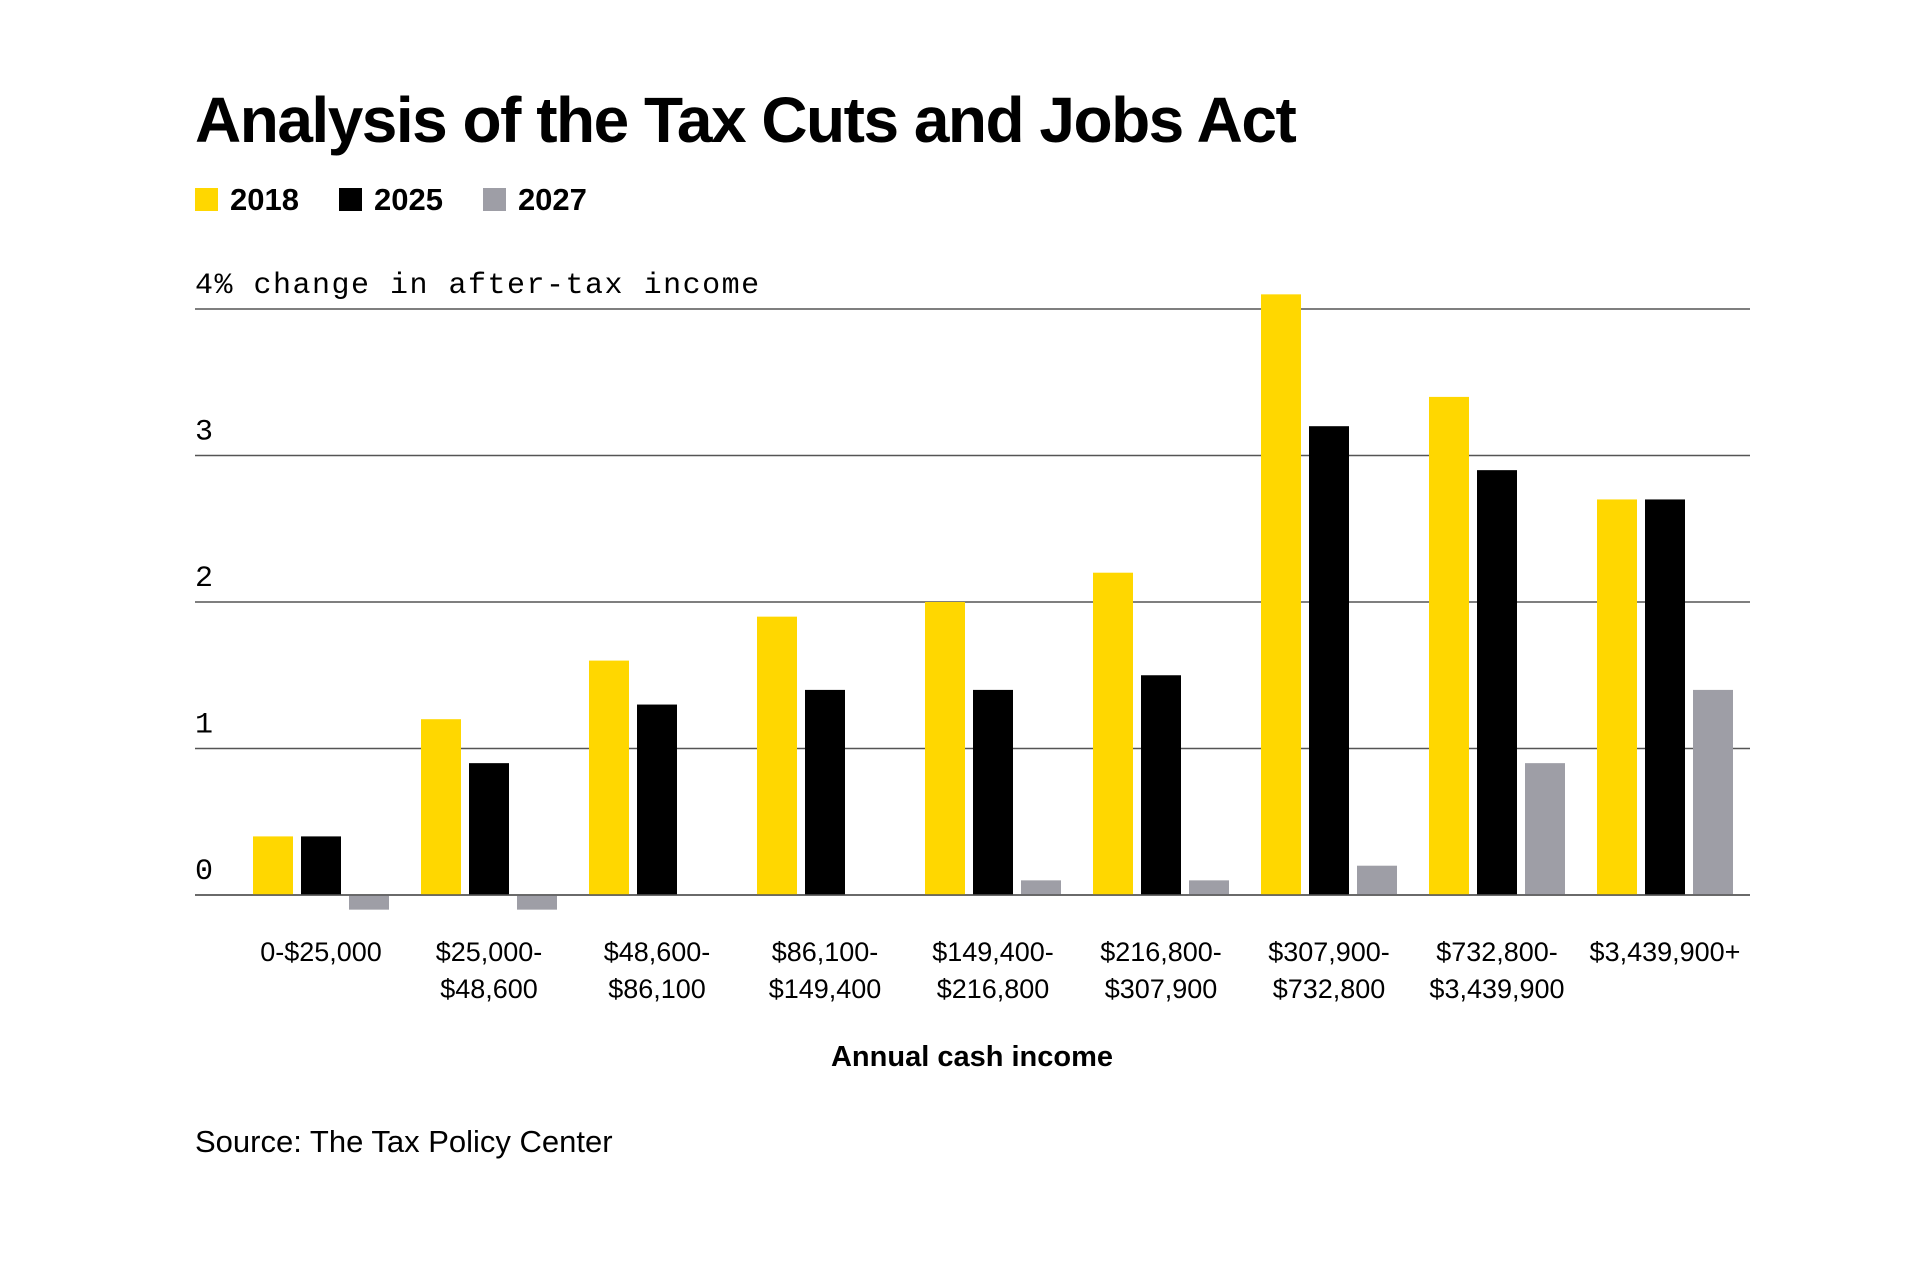 The height and width of the screenshot is (1267, 1921). I want to click on legend-swatch-2025, so click(350, 199).